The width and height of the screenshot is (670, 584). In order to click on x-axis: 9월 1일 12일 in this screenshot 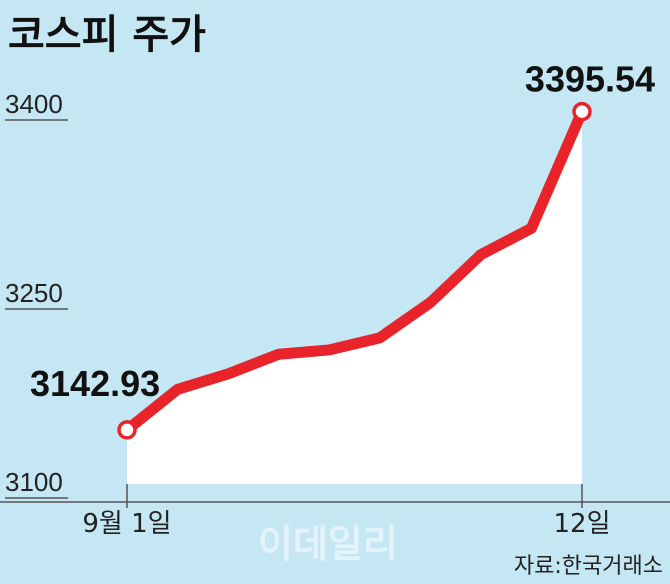, I will do `click(335, 511)`.